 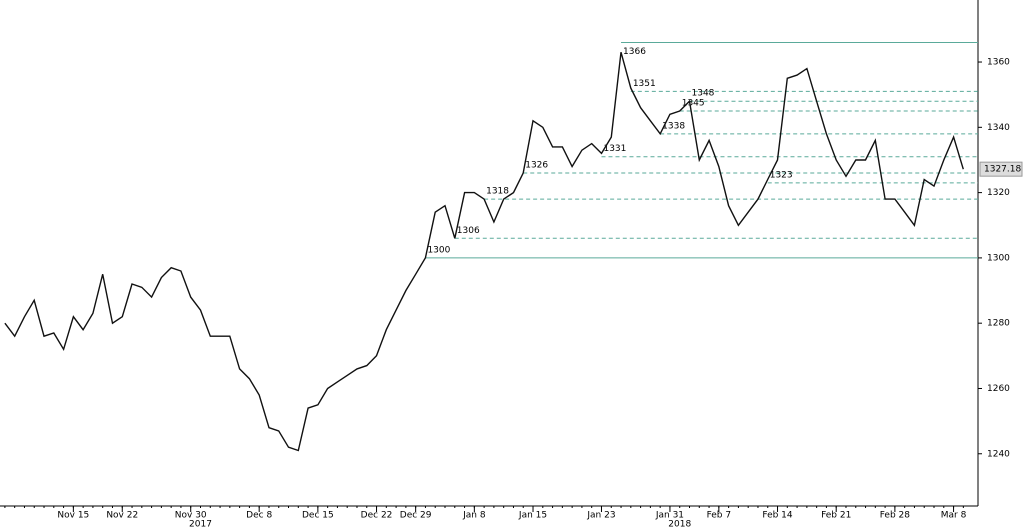 I want to click on x-tick-label: Dec 29, so click(x=416, y=516).